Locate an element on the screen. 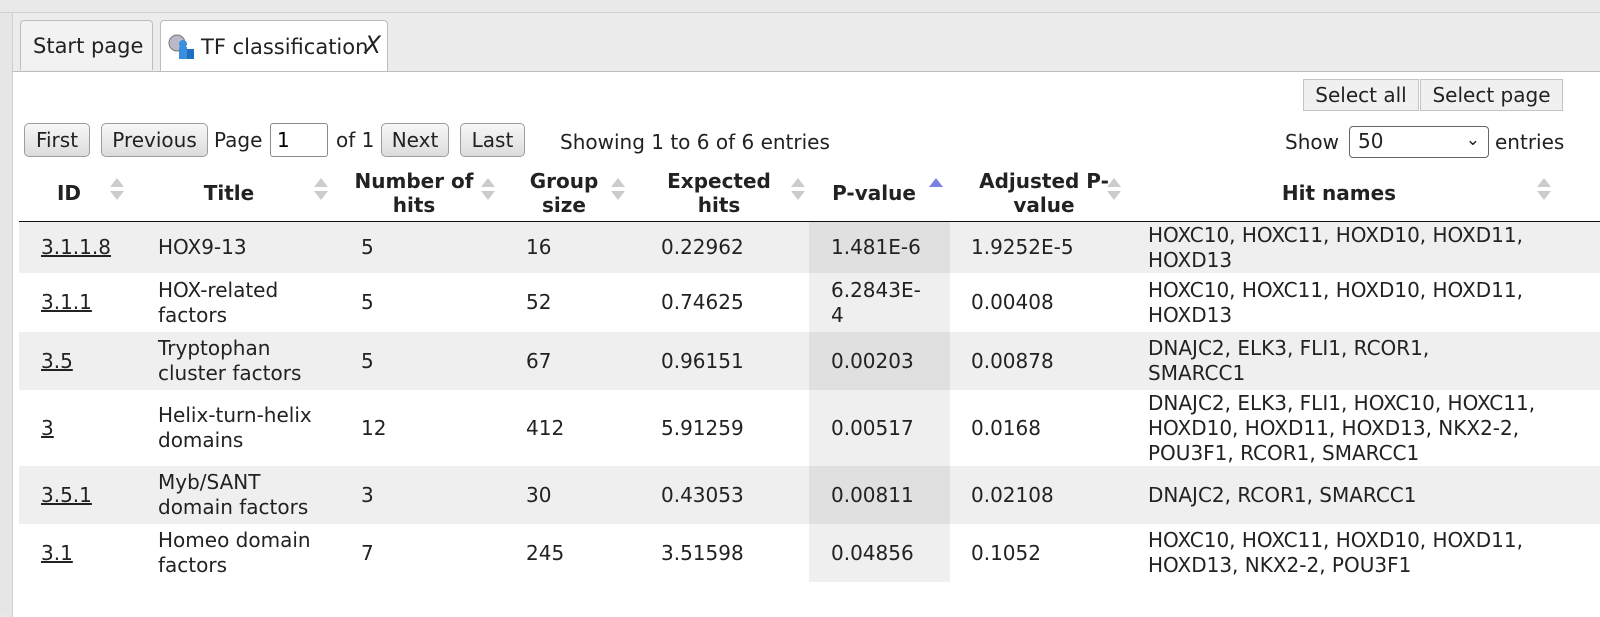  title-cell: Myb/SANT domain factors is located at coordinates (233, 494).